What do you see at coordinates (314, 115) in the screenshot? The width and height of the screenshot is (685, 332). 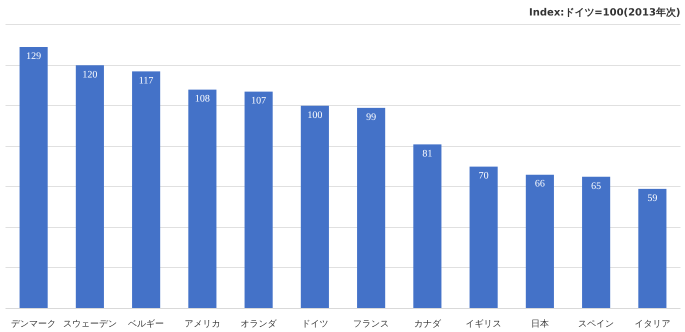 I see `data-label: 100` at bounding box center [314, 115].